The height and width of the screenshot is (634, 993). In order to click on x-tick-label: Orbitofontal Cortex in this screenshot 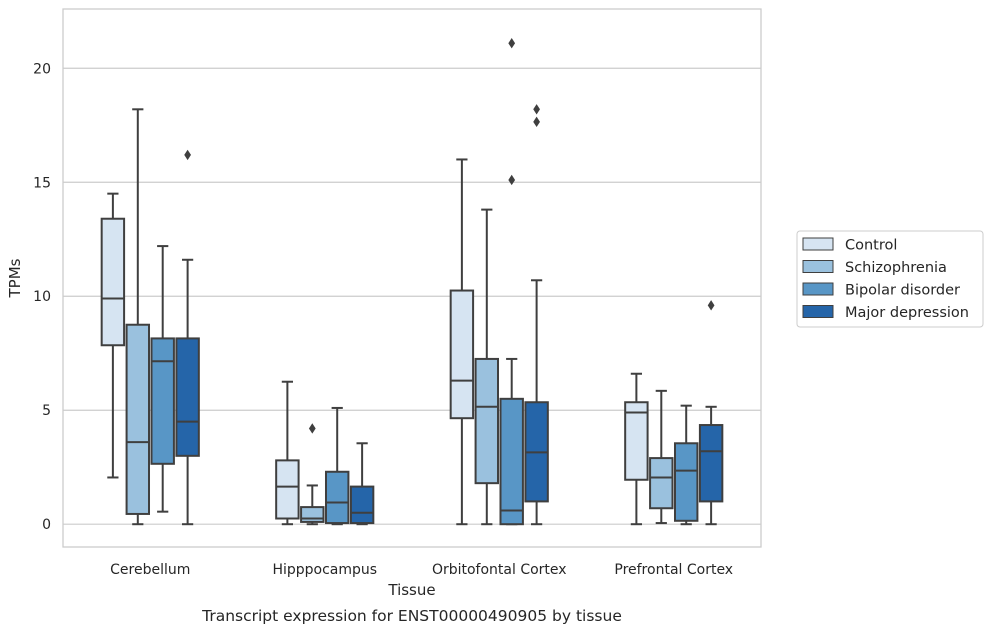, I will do `click(499, 570)`.